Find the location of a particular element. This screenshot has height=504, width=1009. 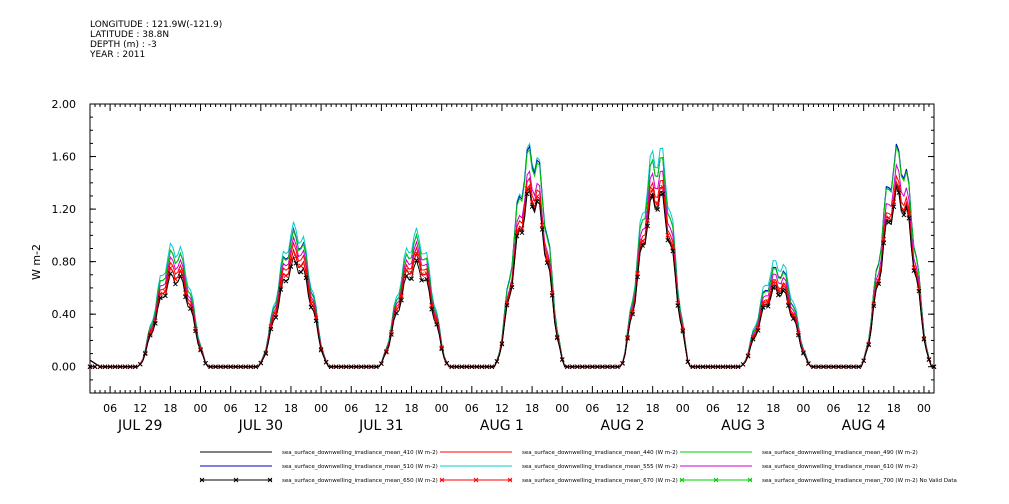

x-date-label: JUL 29 is located at coordinates (139, 426).